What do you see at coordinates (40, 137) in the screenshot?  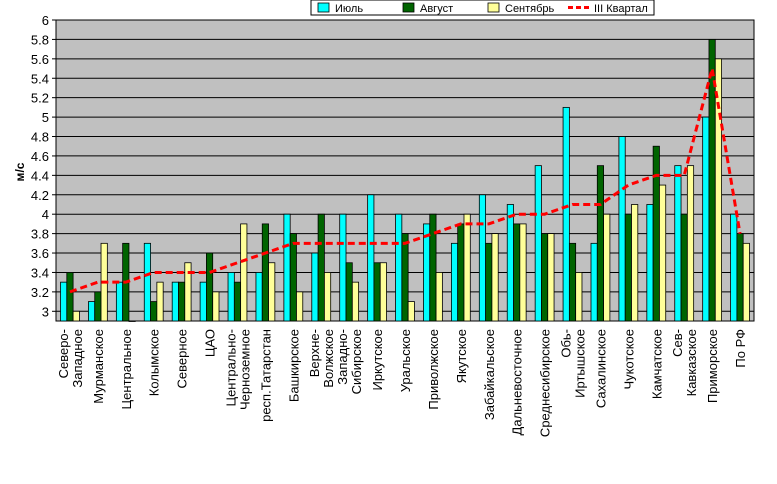 I see `y-tick-label: 4.8` at bounding box center [40, 137].